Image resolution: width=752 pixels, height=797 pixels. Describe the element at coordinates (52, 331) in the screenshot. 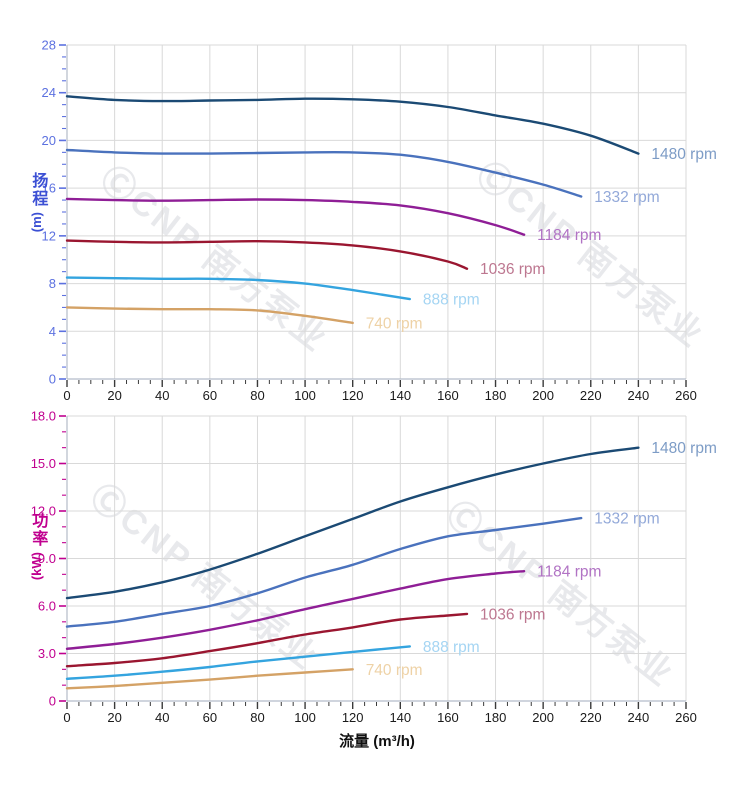

I see `y-tick-label: 4` at that location.